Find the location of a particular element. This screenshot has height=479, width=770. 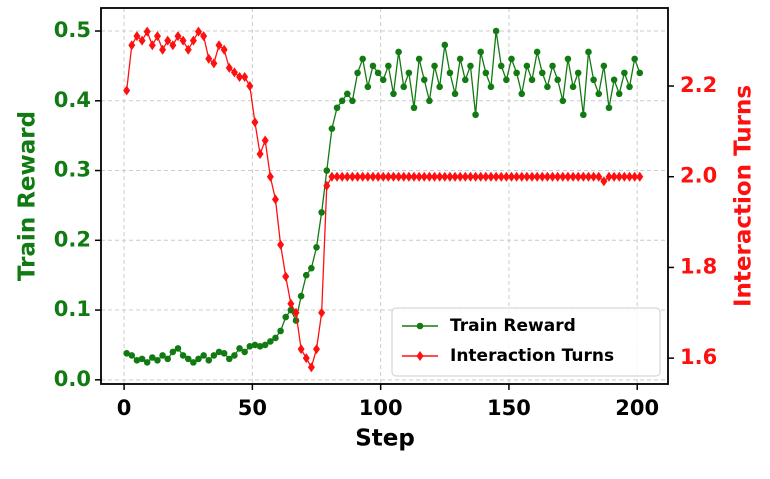

legend-box is located at coordinates (526, 342).